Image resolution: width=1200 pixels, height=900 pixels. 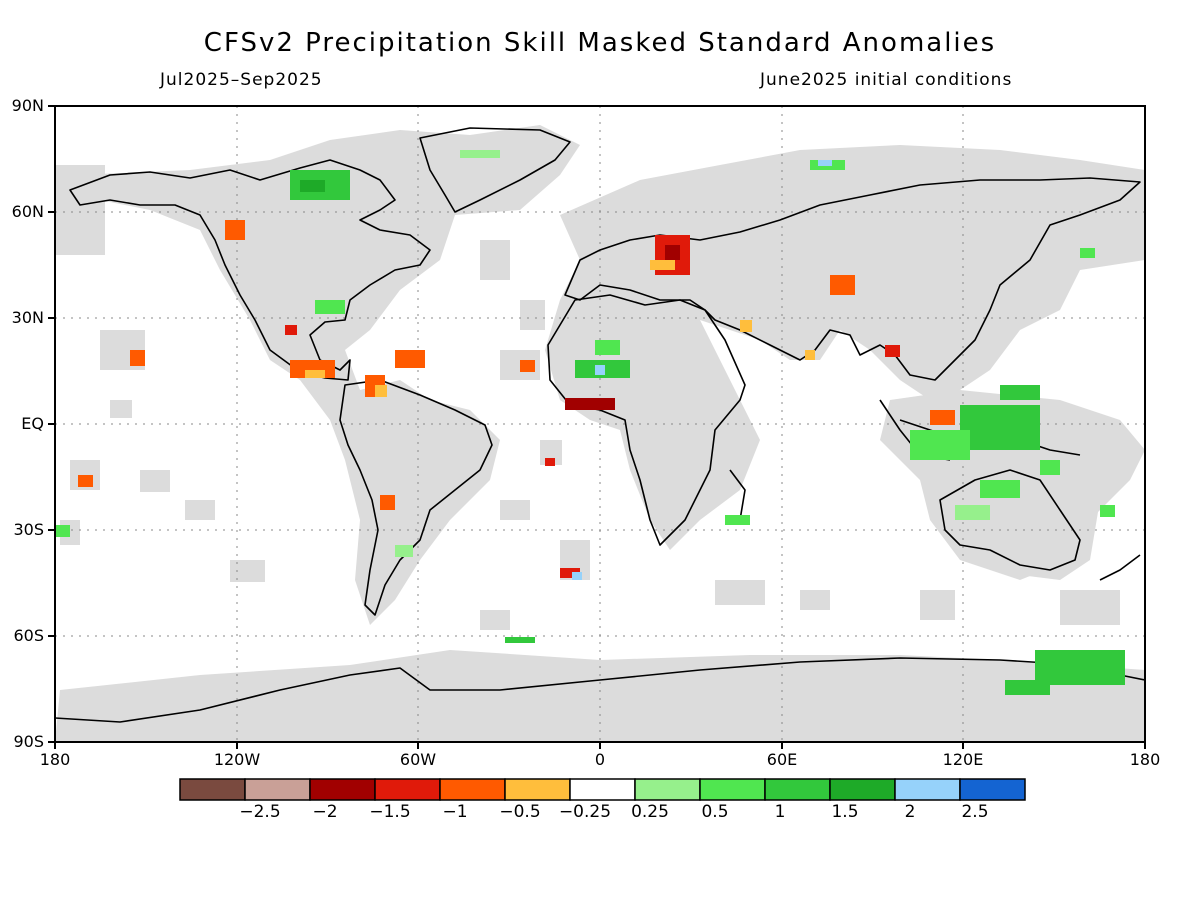 What do you see at coordinates (32, 423) in the screenshot?
I see `lat-label-eq: EQ` at bounding box center [32, 423].